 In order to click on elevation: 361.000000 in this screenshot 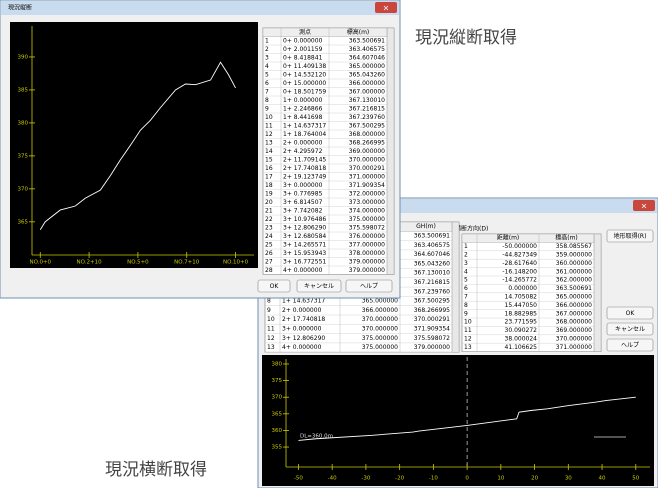, I will do `click(574, 271)`.